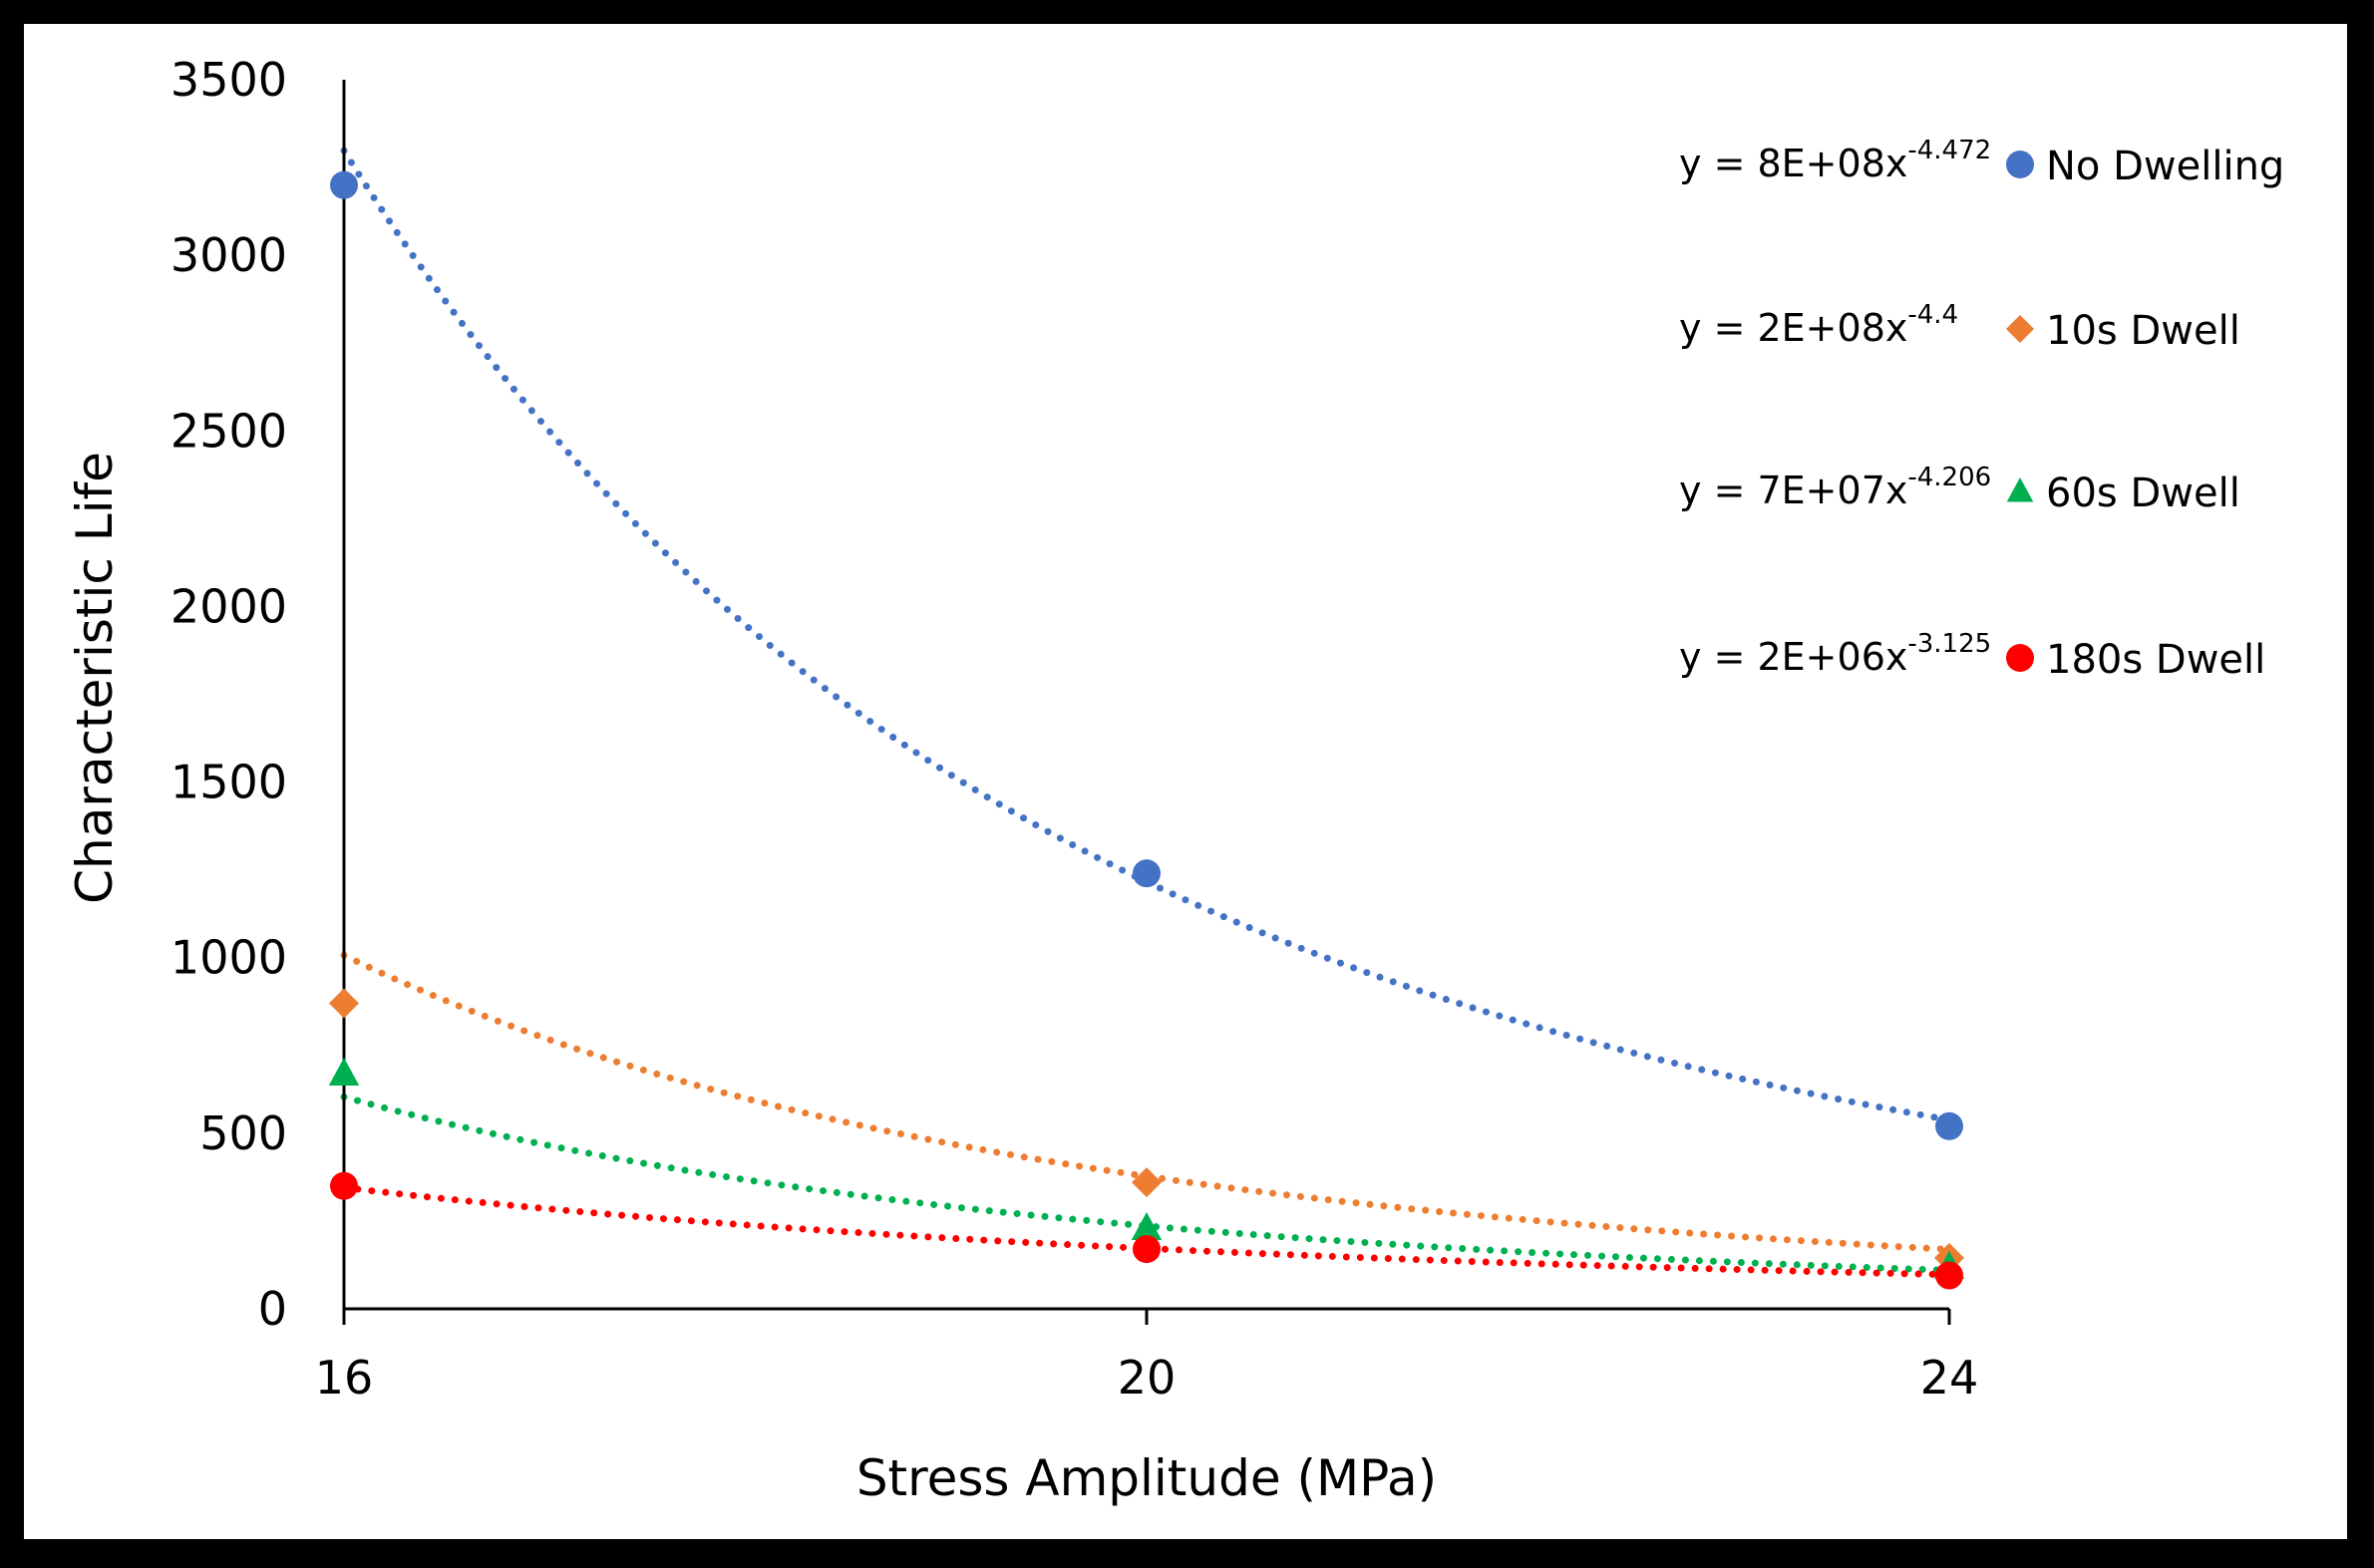  I want to click on legend-entry: y = 7E+07x-4.206 60s Dwell, so click(1959, 489).